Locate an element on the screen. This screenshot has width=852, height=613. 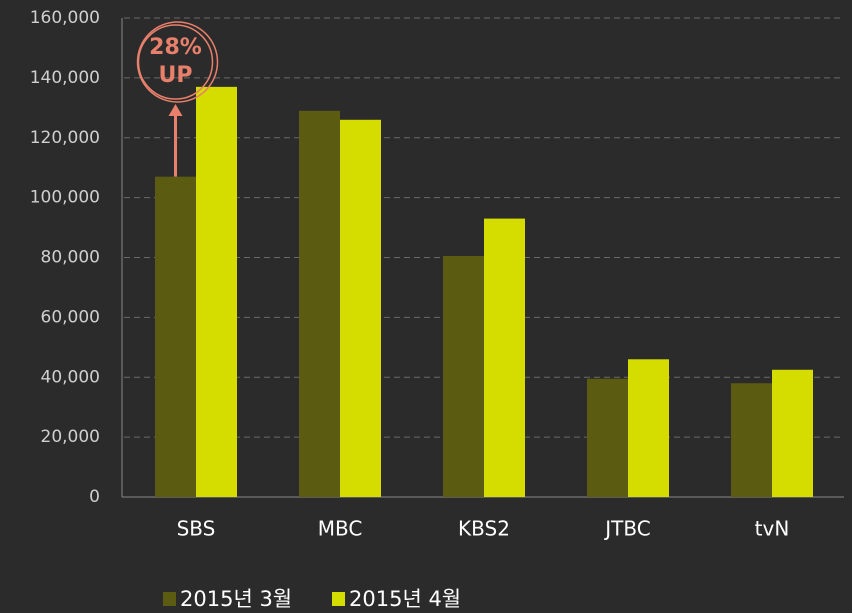
y-tick-label: 140,000 is located at coordinates (65, 78).